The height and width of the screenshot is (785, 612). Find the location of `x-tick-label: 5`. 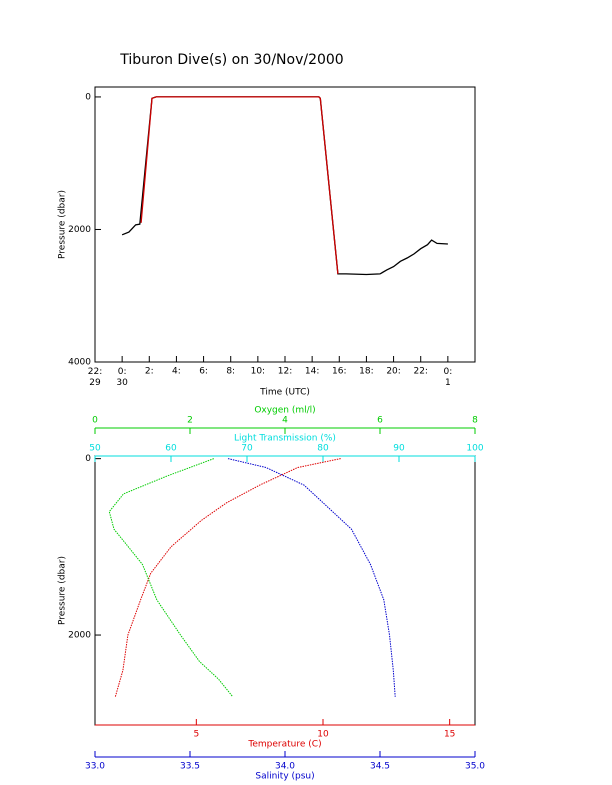

x-tick-label: 5 is located at coordinates (196, 735).